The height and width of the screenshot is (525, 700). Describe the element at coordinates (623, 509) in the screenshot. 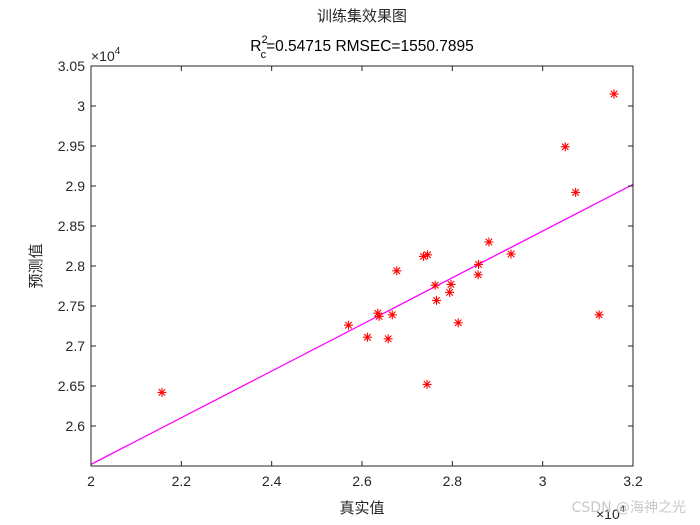

I see `x-exponent-value: 4` at that location.